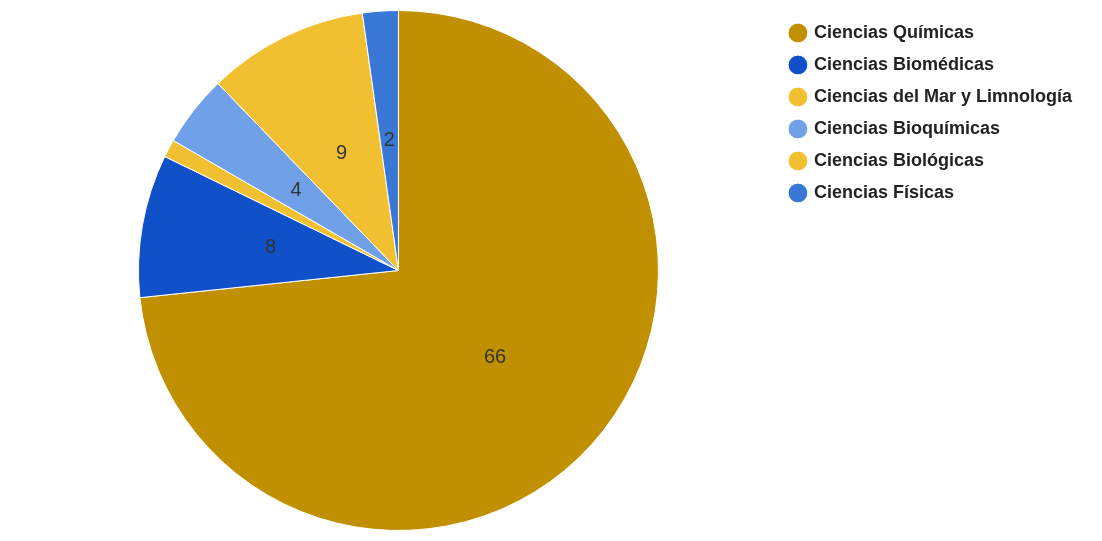 The image size is (1102, 541). I want to click on legend-label: Ciencias Químicas, so click(894, 31).